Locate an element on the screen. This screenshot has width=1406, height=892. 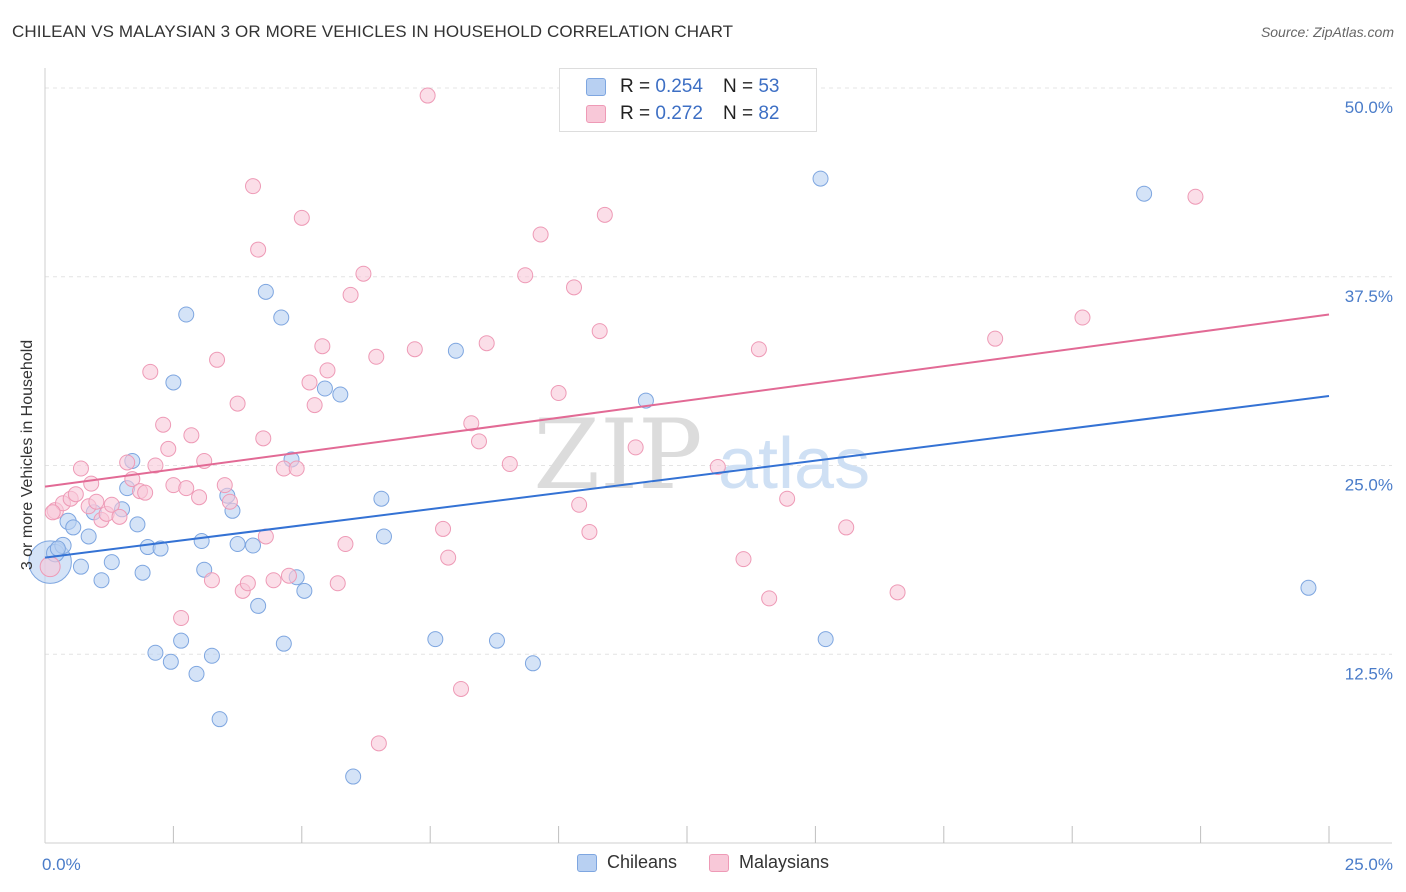
series-legend: Chileans Malaysians is located at coordinates (703, 862).